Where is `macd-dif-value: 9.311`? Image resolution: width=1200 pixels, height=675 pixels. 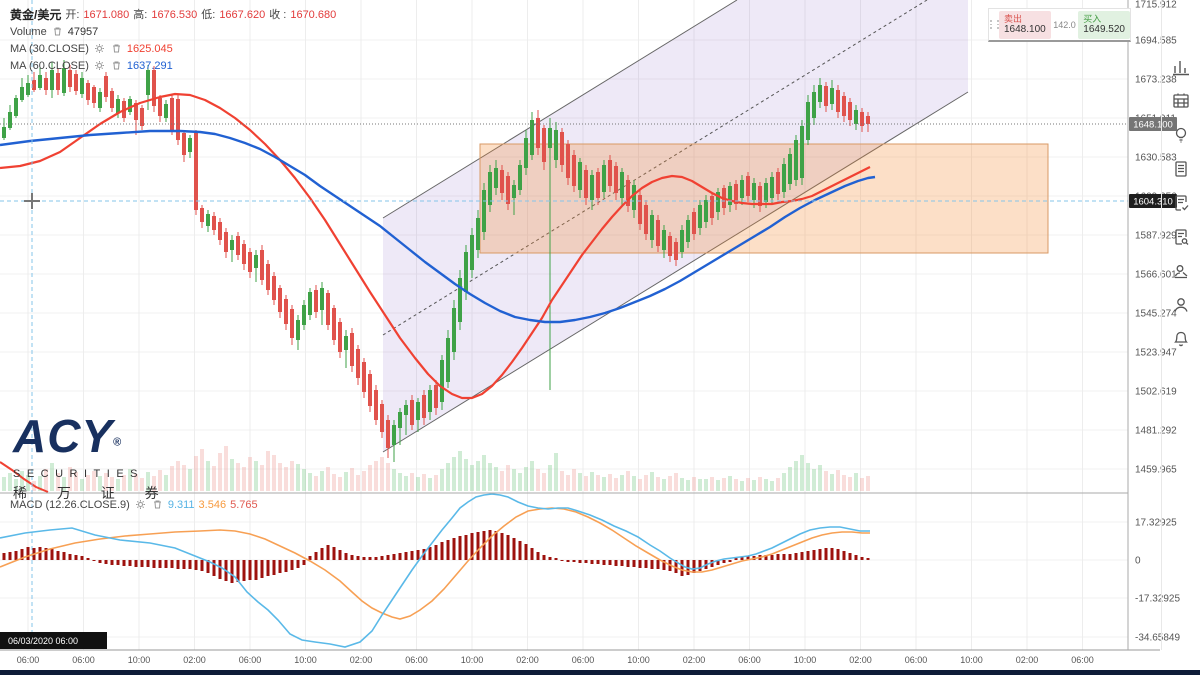 macd-dif-value: 9.311 is located at coordinates (181, 504).